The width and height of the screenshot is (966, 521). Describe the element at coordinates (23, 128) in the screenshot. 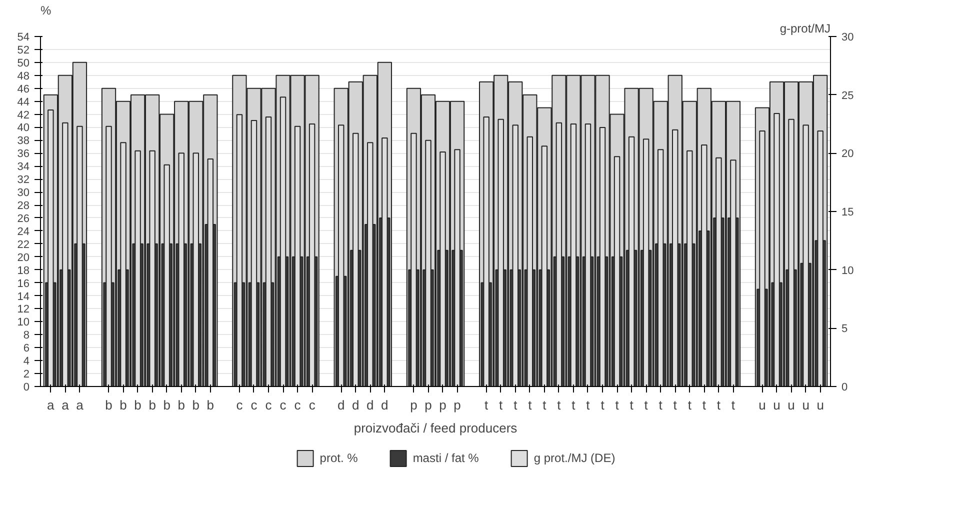

I see `y-tick-label: 40` at that location.